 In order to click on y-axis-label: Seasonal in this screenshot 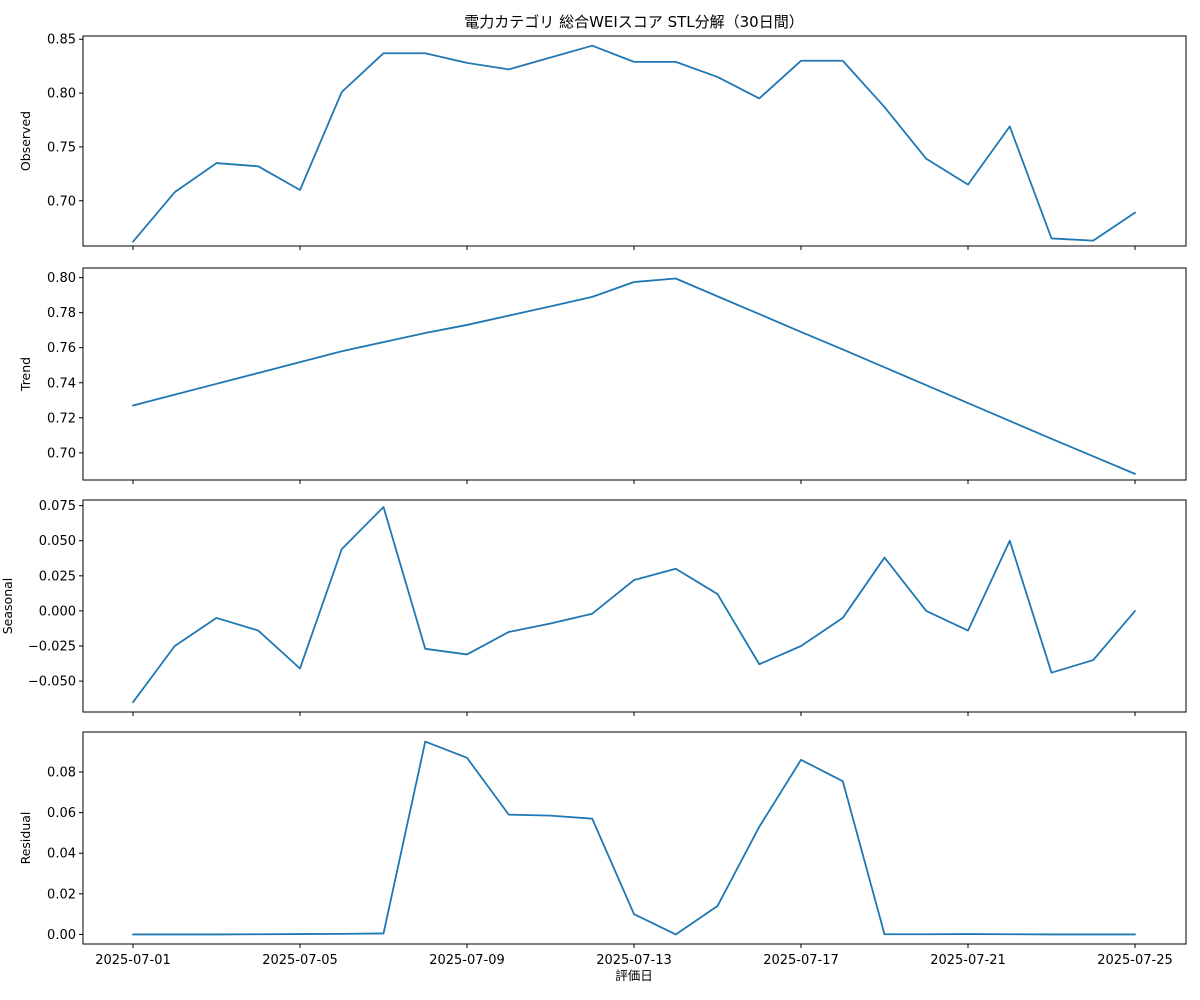, I will do `click(7, 606)`.